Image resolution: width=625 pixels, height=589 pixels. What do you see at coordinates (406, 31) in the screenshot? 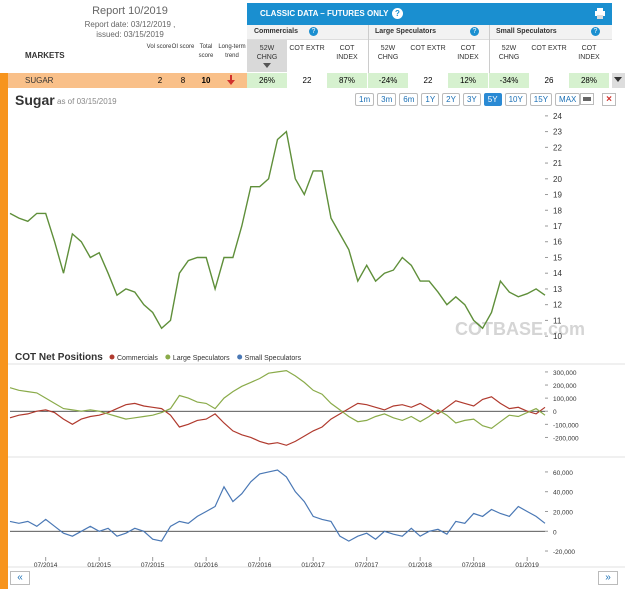
I see `group-header: Large Speculators` at bounding box center [406, 31].